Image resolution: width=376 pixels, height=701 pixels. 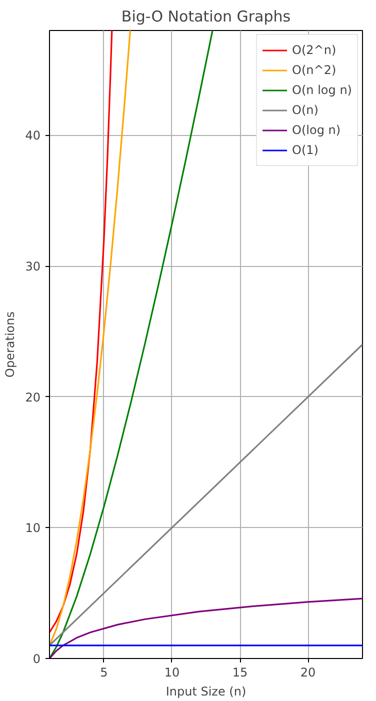 What do you see at coordinates (81, 332) in the screenshot?
I see `line-series` at bounding box center [81, 332].